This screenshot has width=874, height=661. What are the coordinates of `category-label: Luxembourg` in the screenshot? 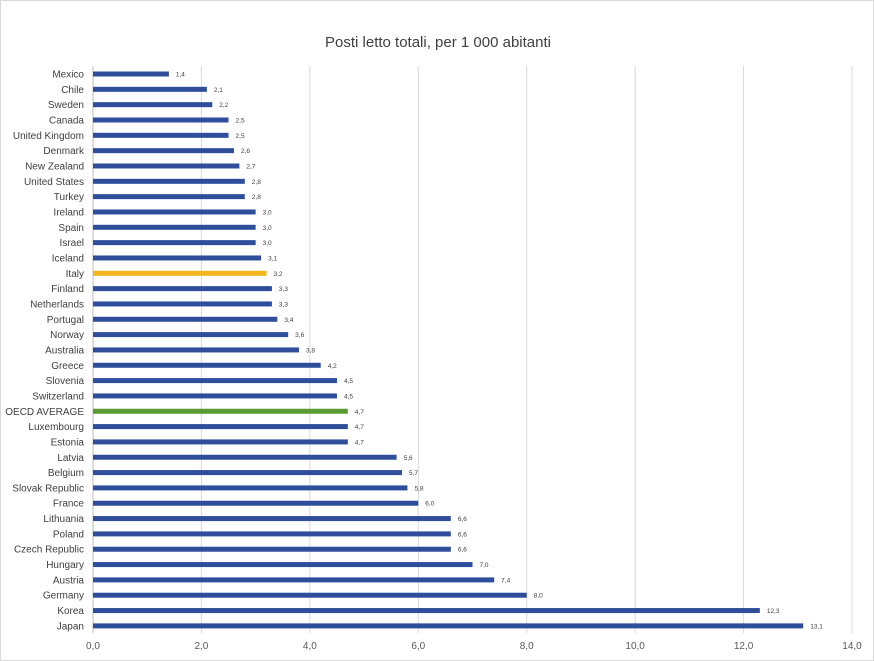 It's located at (56, 427).